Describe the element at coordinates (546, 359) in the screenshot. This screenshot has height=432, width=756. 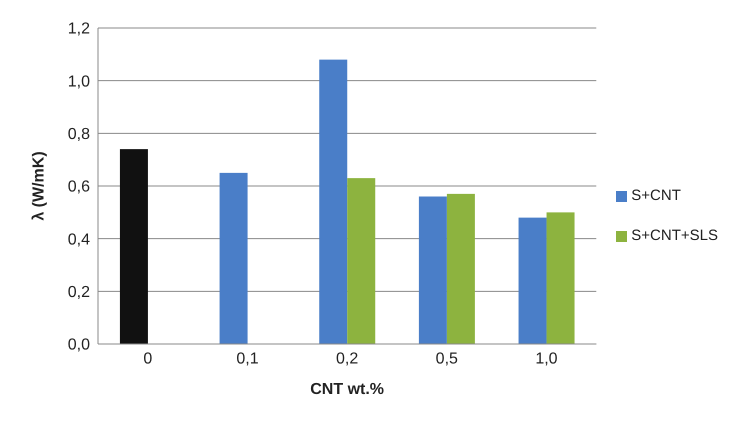
I see `x-tick-label: 1,0` at that location.